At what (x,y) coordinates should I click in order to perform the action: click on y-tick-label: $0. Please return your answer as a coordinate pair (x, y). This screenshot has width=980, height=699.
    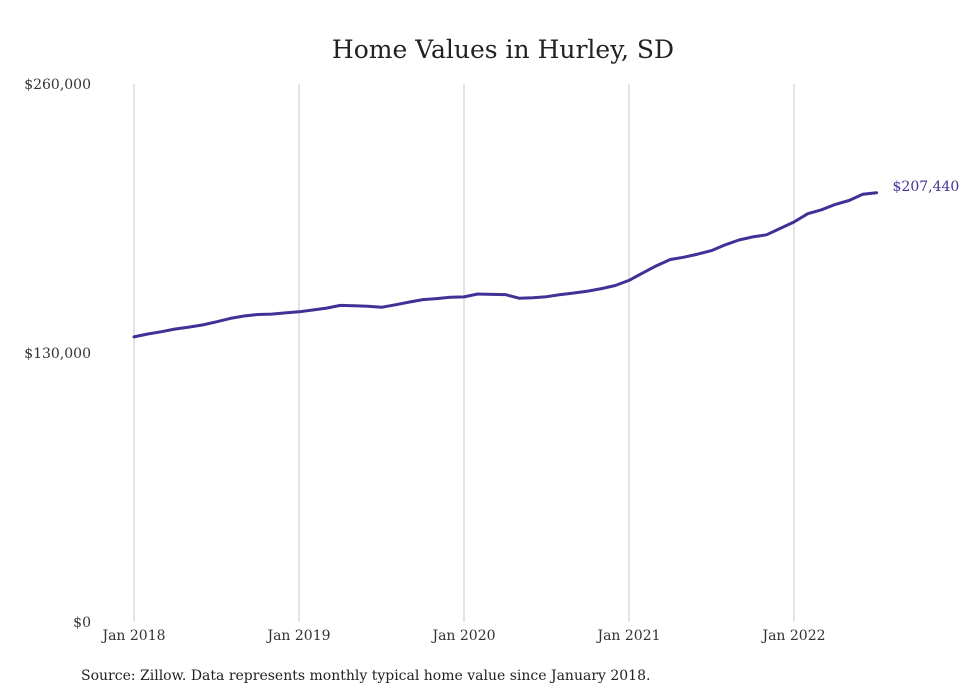
    Looking at the image, I should click on (82, 623).